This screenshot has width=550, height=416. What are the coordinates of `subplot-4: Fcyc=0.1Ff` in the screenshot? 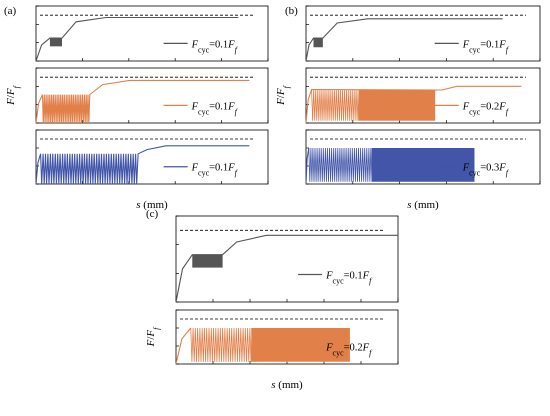 It's located at (423, 33).